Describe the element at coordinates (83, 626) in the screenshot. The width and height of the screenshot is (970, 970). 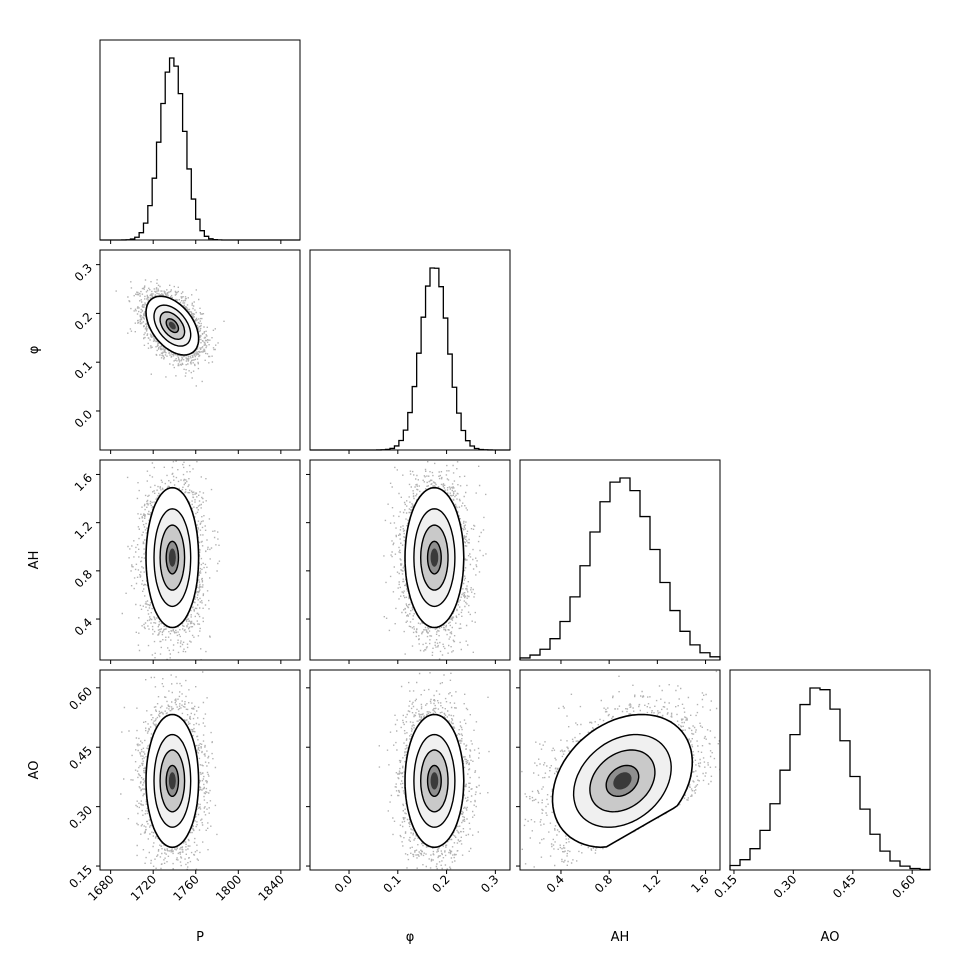
I see `y-tick-label-AH: 0.4` at that location.